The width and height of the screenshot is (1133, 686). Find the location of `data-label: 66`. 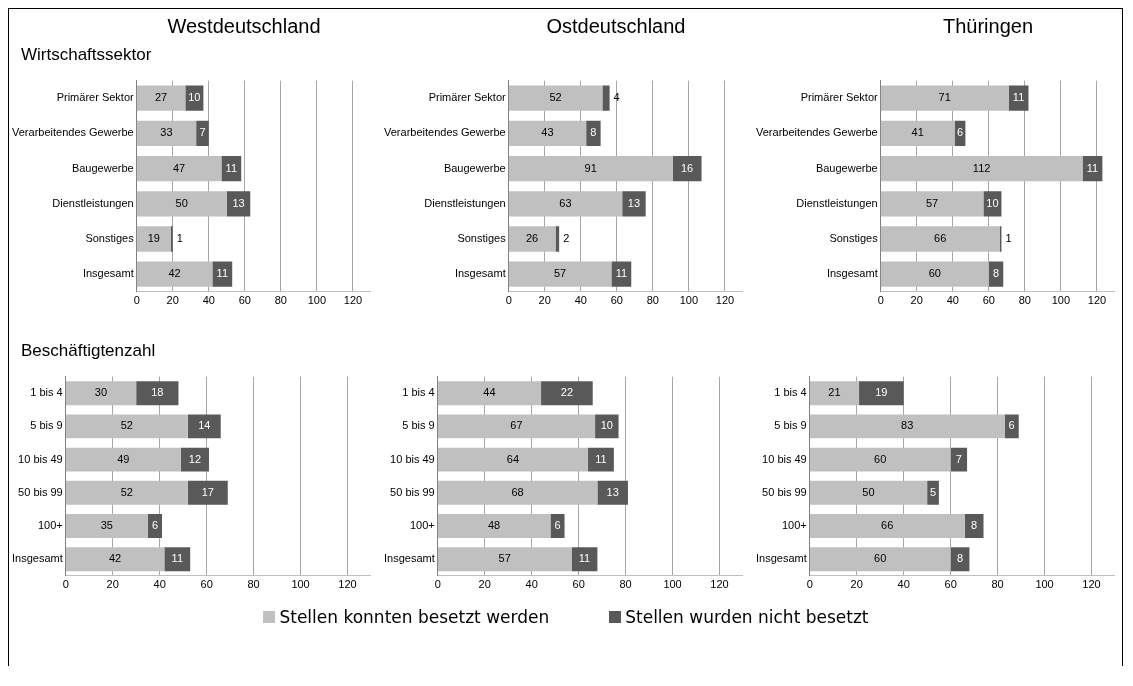

data-label: 66 is located at coordinates (940, 238).